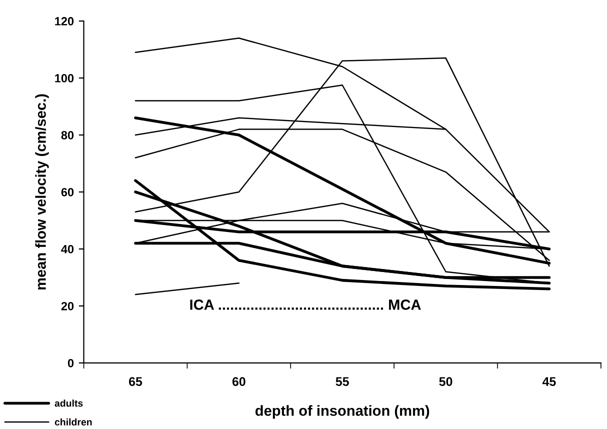  I want to click on x-tick-label: 65, so click(135, 381).